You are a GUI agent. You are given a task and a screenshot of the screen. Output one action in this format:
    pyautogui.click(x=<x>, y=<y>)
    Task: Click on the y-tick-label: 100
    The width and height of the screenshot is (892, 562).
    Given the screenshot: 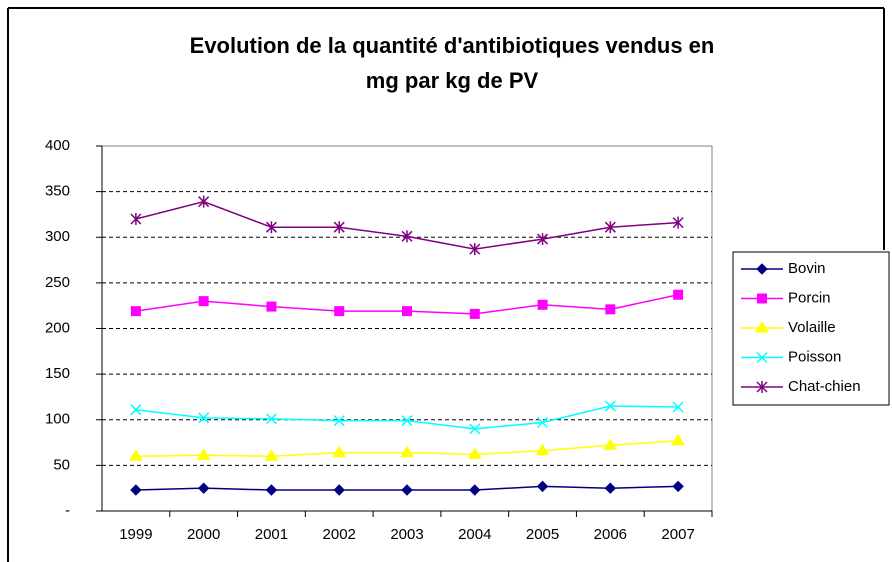 What is the action you would take?
    pyautogui.click(x=57, y=419)
    